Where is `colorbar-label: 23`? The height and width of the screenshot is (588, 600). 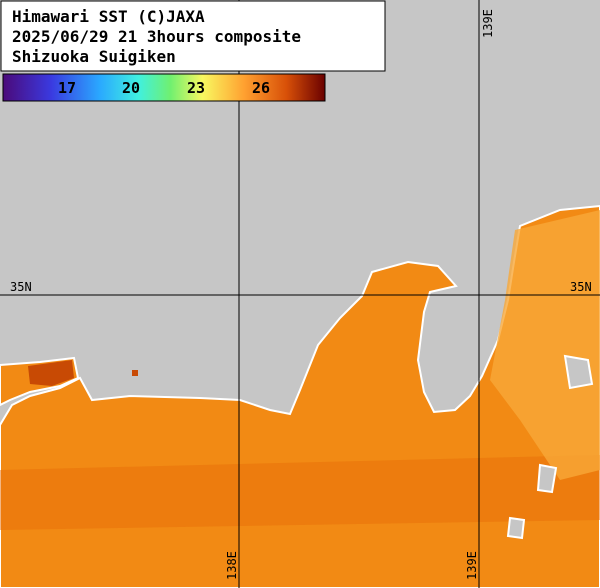 colorbar-label: 23 is located at coordinates (196, 88).